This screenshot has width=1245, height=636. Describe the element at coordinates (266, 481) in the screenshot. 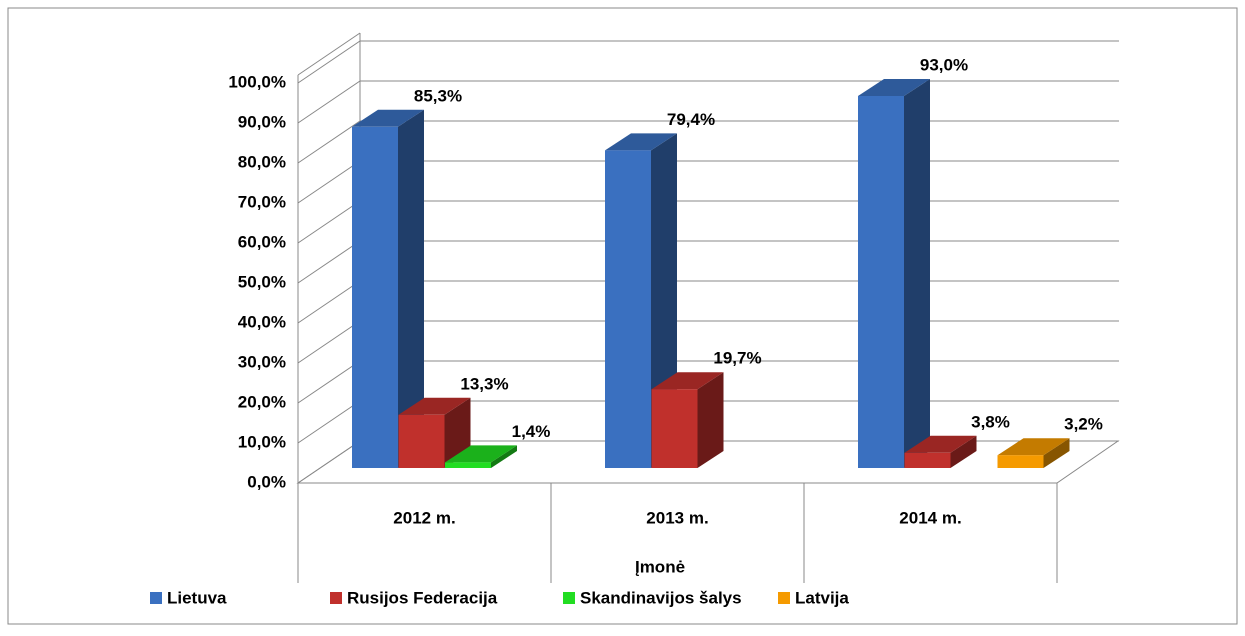

I see `y-tick-label: 0,0%` at that location.